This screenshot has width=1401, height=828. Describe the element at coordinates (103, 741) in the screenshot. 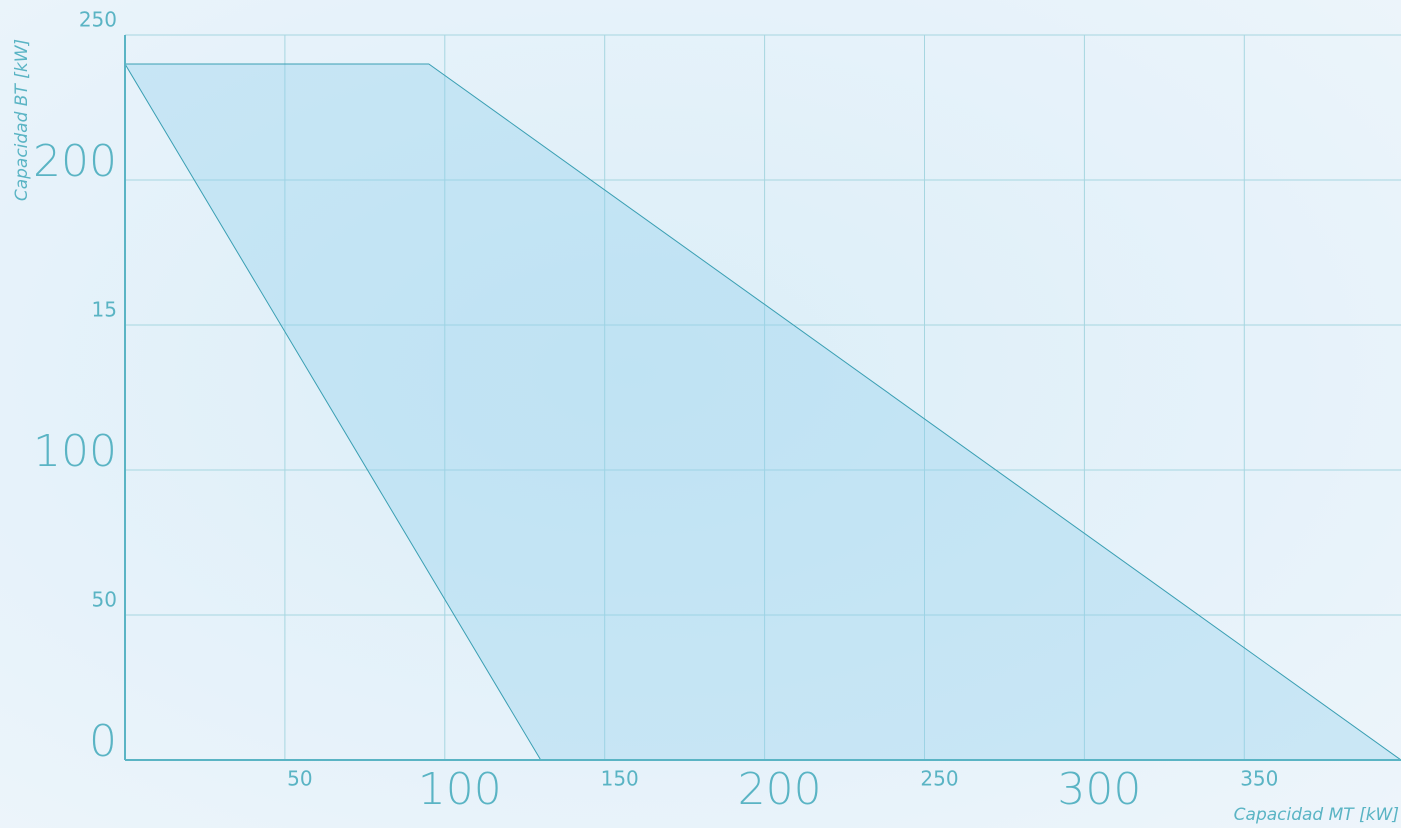

I see `y-tick-label: 0` at that location.